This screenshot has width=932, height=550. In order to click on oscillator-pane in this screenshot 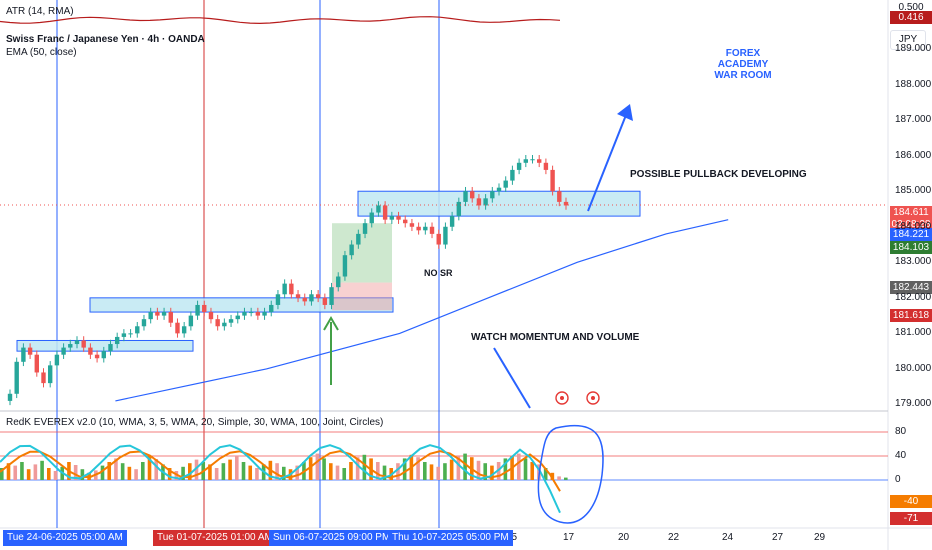, I will do `click(444, 472)`.